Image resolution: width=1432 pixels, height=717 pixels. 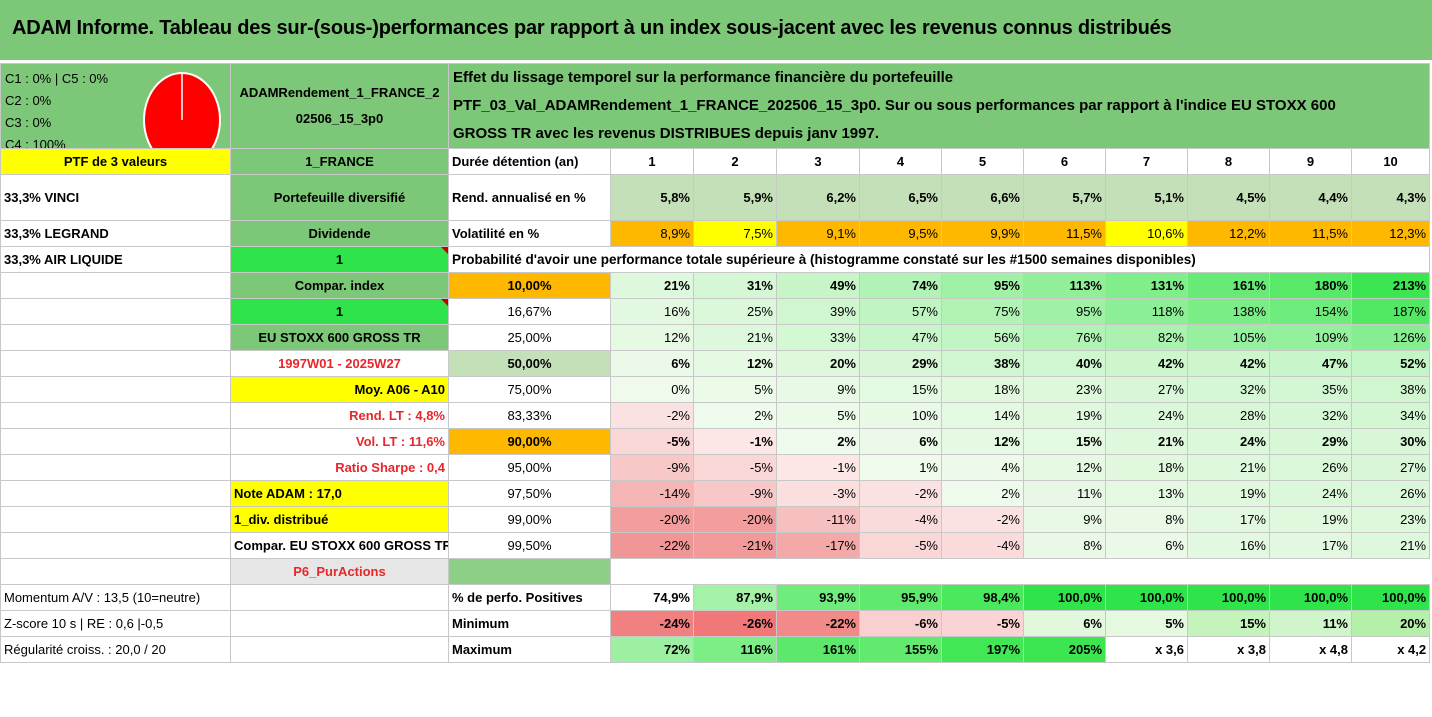 What do you see at coordinates (529, 161) in the screenshot?
I see `duration-label: Durée détention (an)` at bounding box center [529, 161].